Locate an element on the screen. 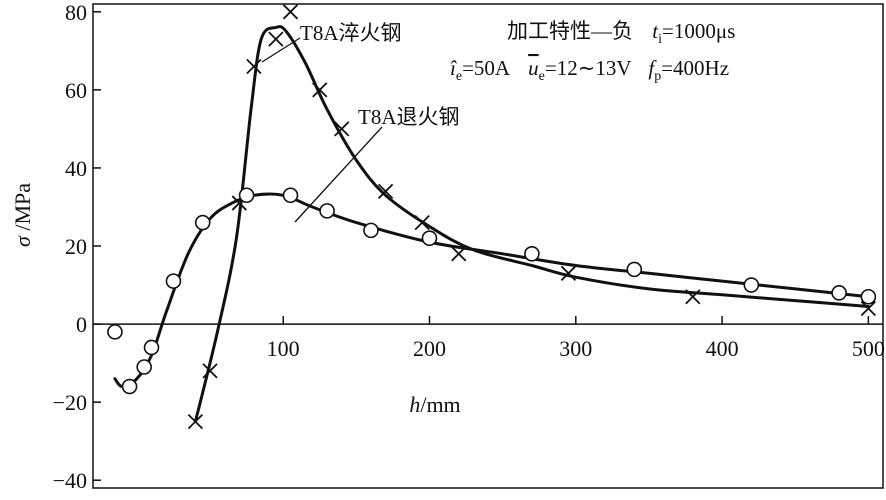  annotation-ue-var: u is located at coordinates (533, 68).